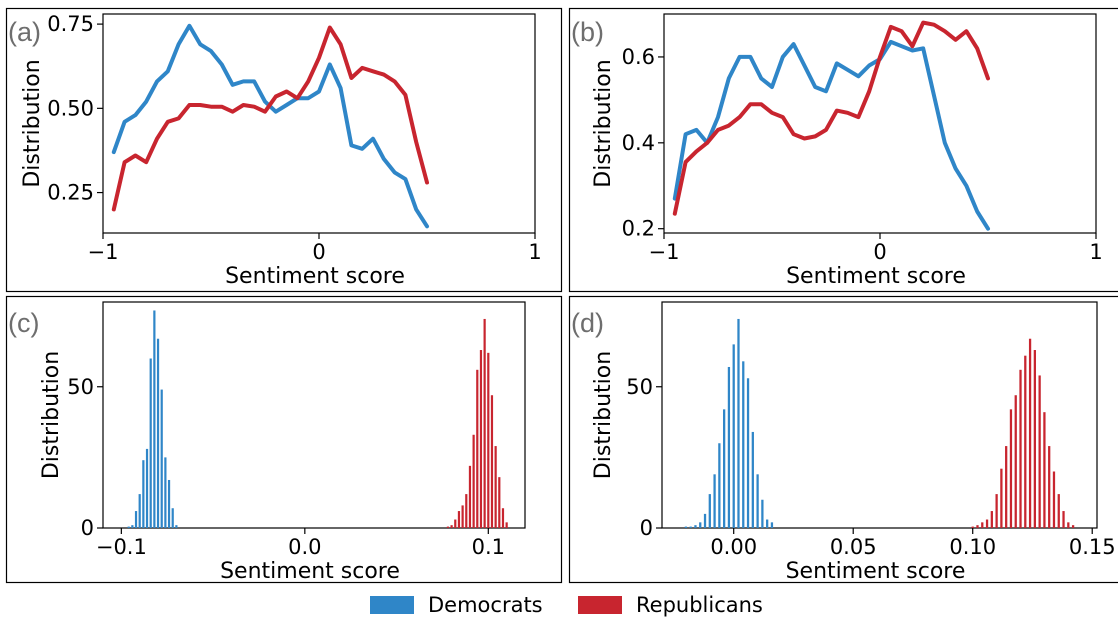 Image resolution: width=1118 pixels, height=622 pixels. I want to click on x-tick-label: 0.0, so click(304, 547).